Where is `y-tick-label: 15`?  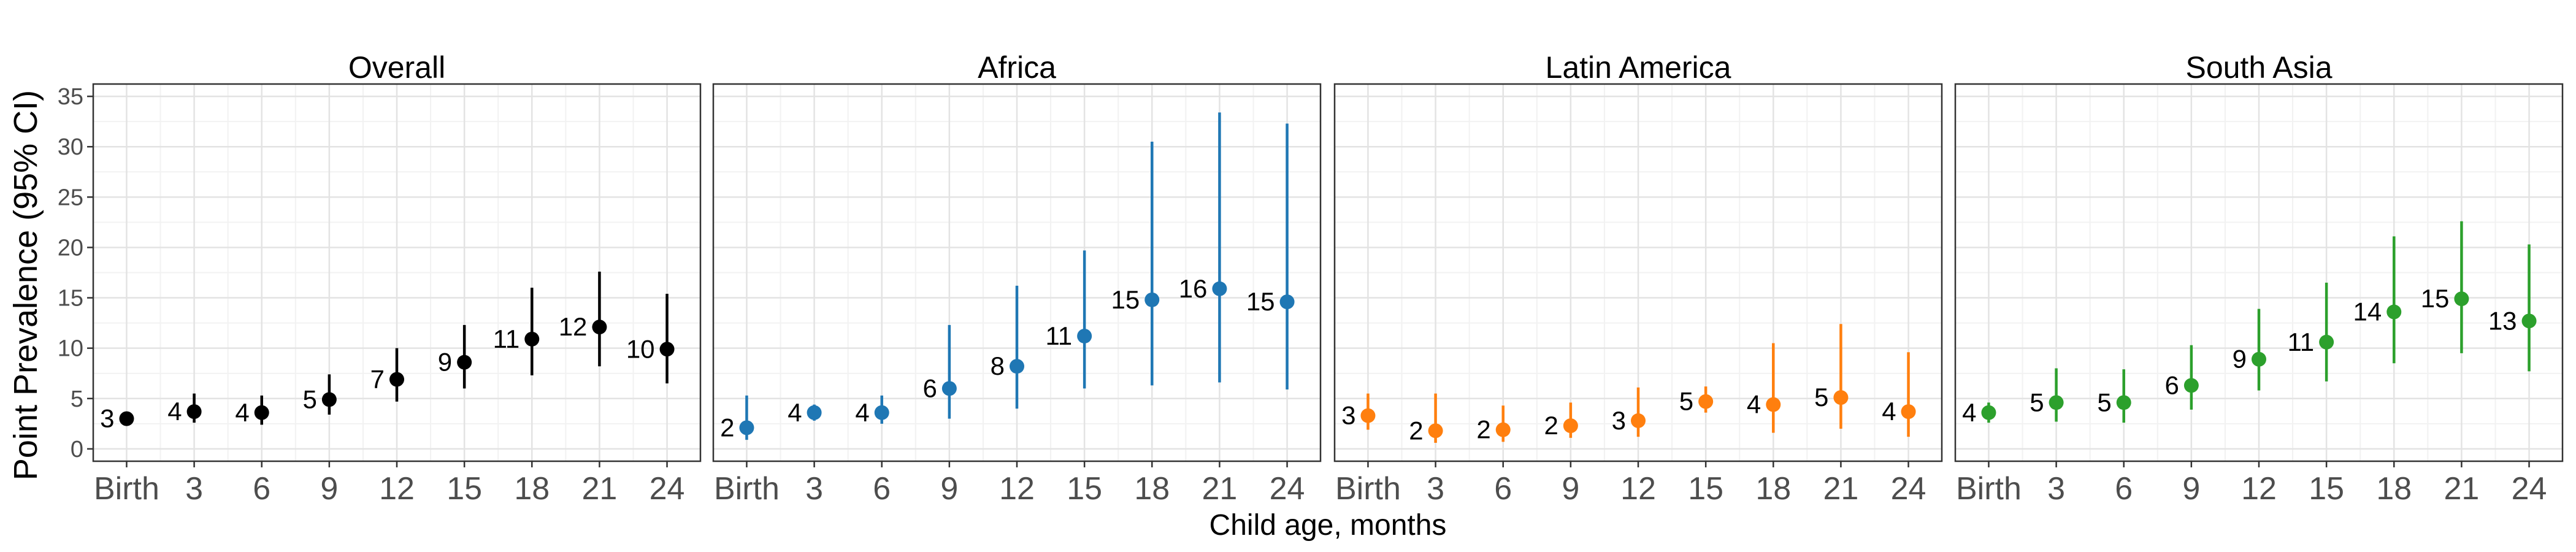 y-tick-label: 15 is located at coordinates (70, 299).